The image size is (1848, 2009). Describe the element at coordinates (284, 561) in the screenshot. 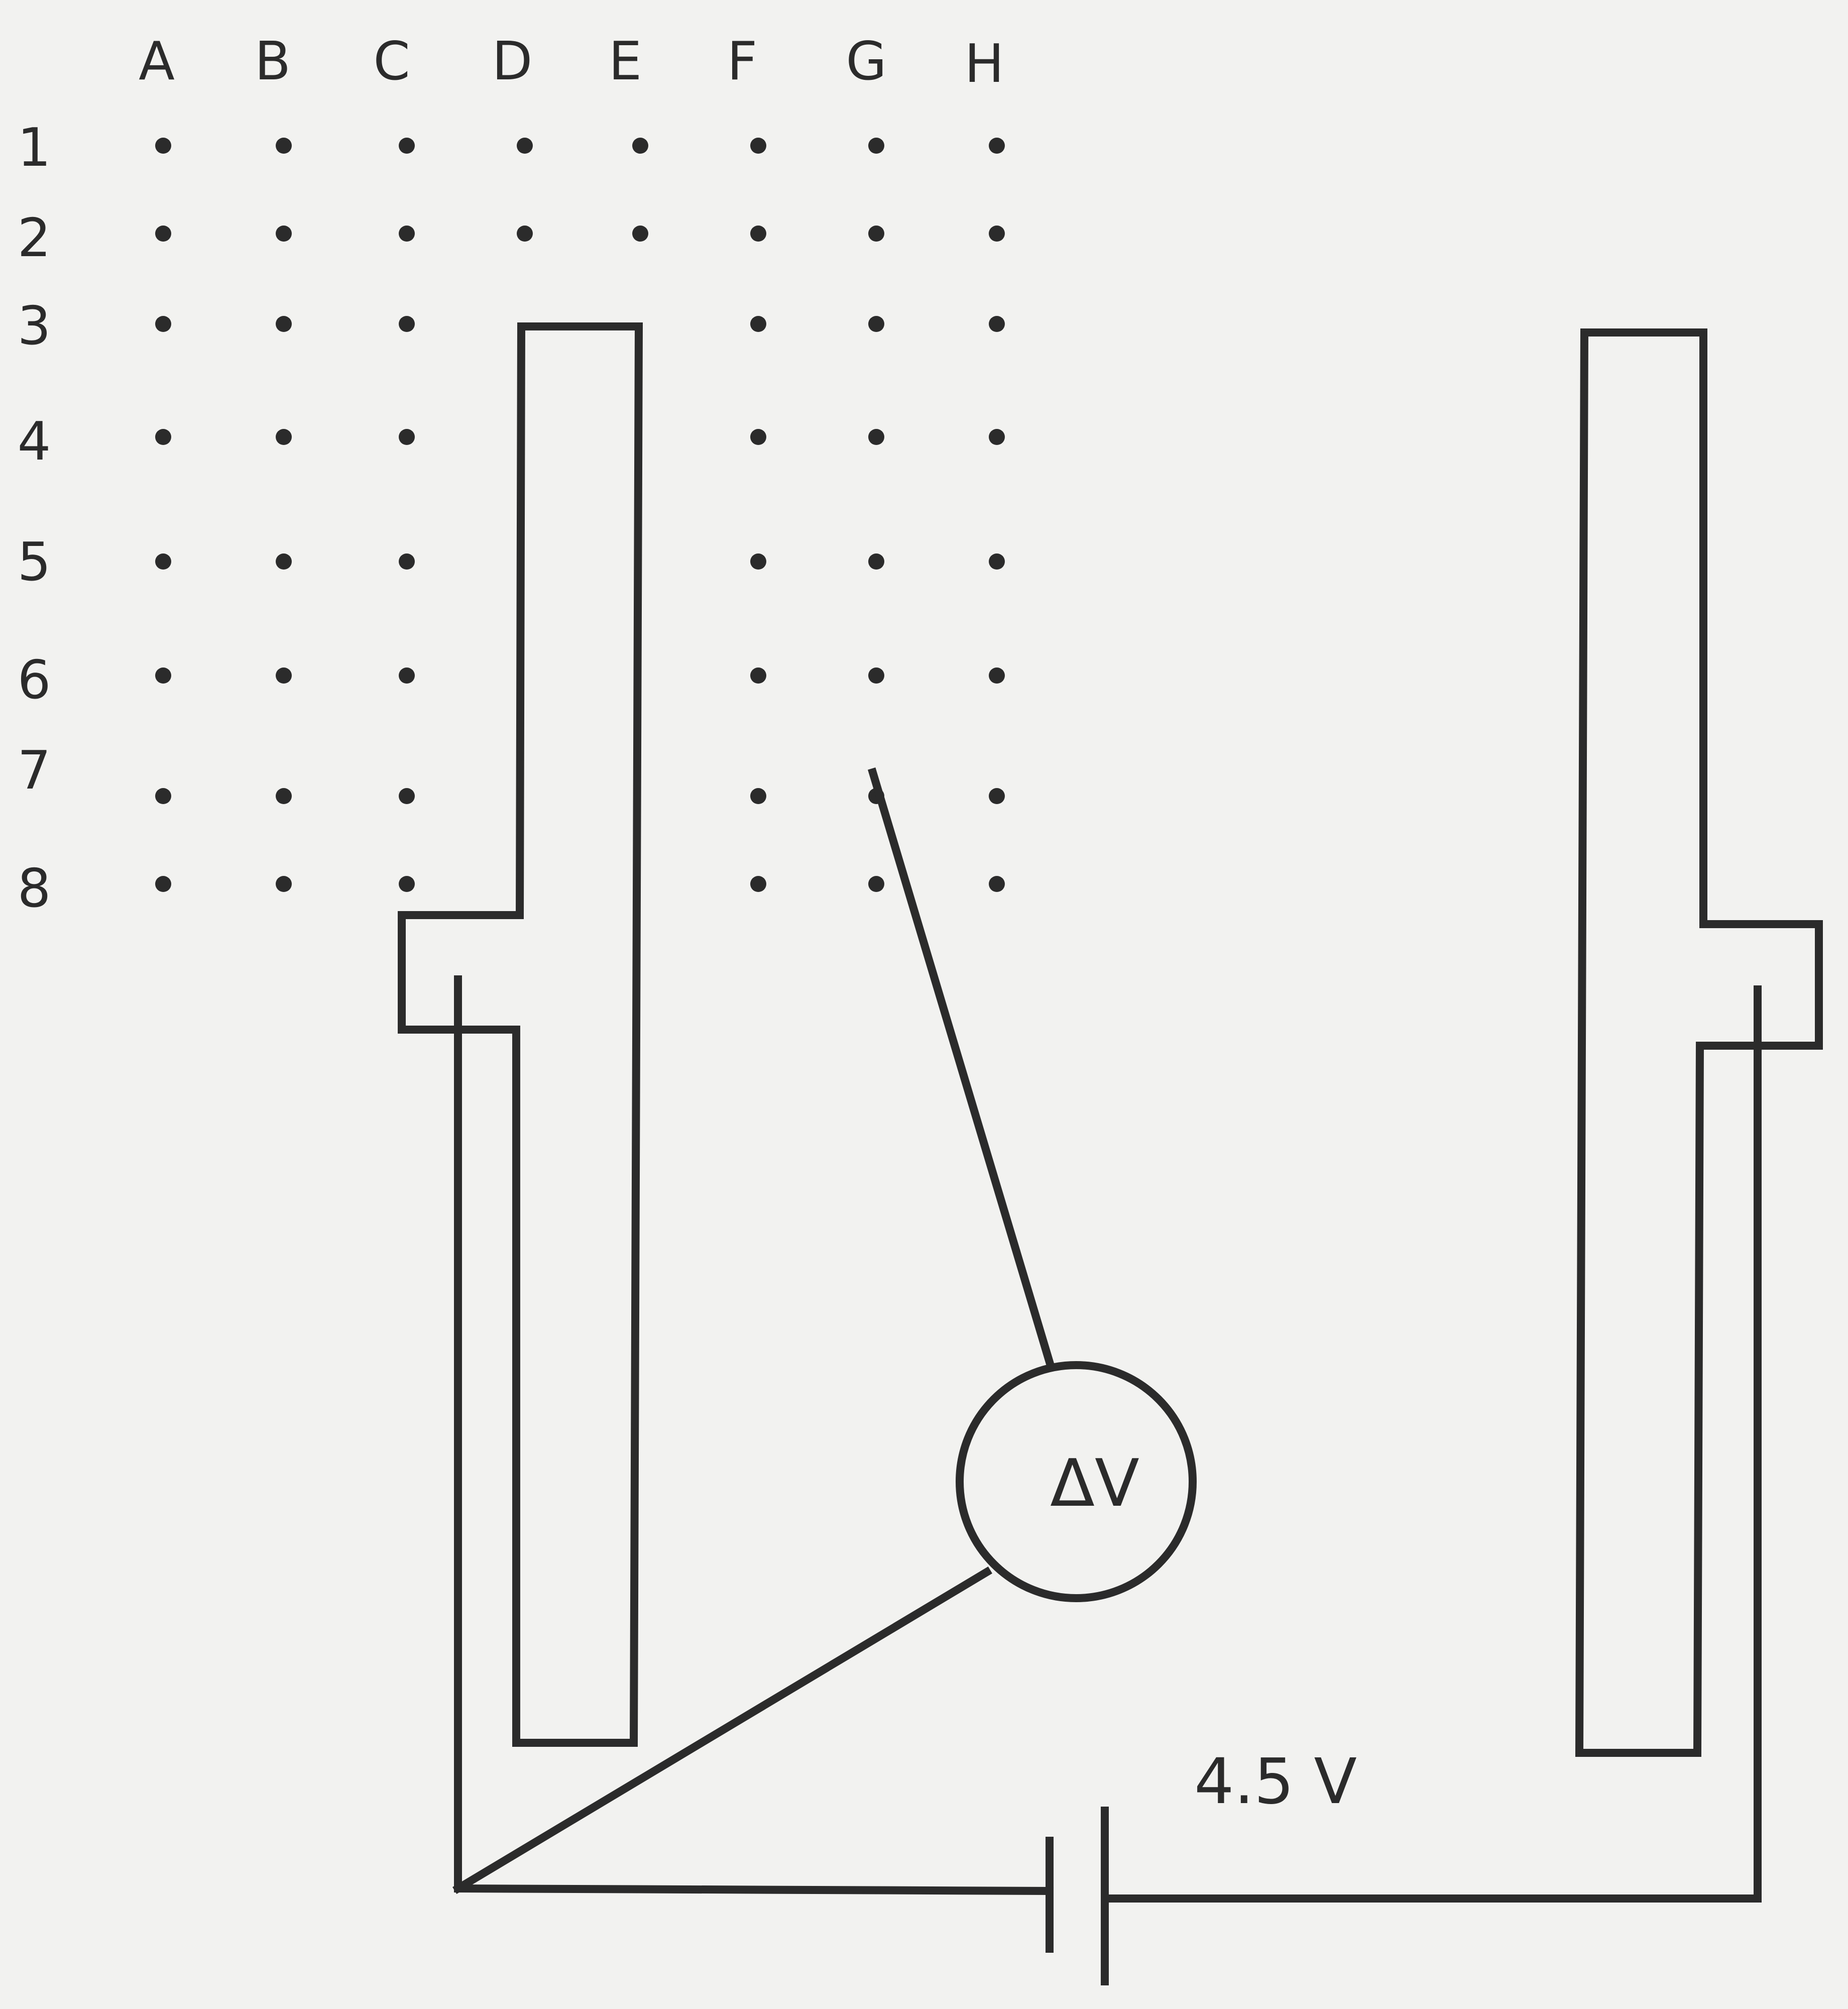

I see `grid-point-b5` at that location.